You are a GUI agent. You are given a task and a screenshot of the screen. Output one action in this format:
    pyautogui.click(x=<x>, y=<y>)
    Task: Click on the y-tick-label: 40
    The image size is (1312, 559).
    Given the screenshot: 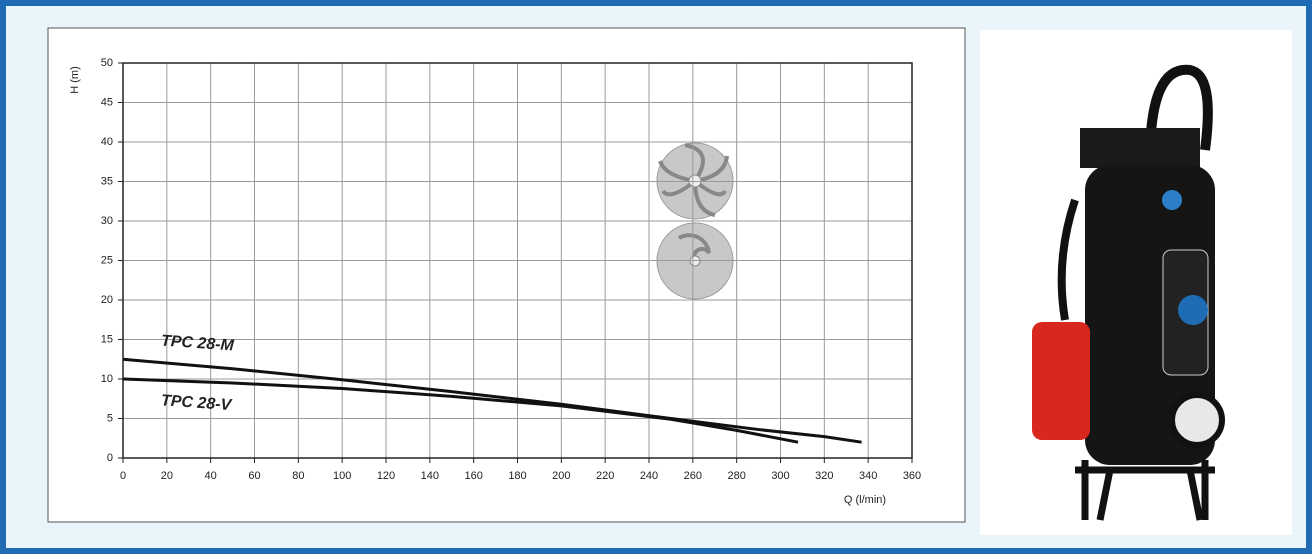 What is the action you would take?
    pyautogui.click(x=107, y=142)
    